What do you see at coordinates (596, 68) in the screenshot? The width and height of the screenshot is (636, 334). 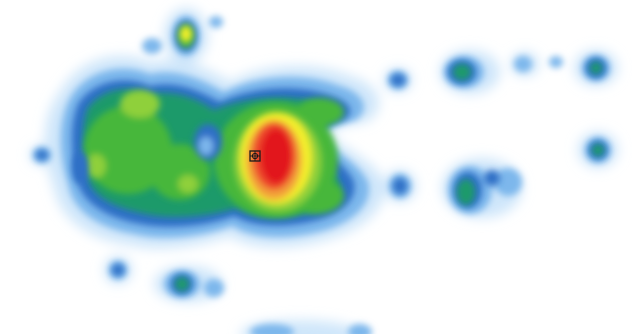 I see `far-right-top-teal` at bounding box center [596, 68].